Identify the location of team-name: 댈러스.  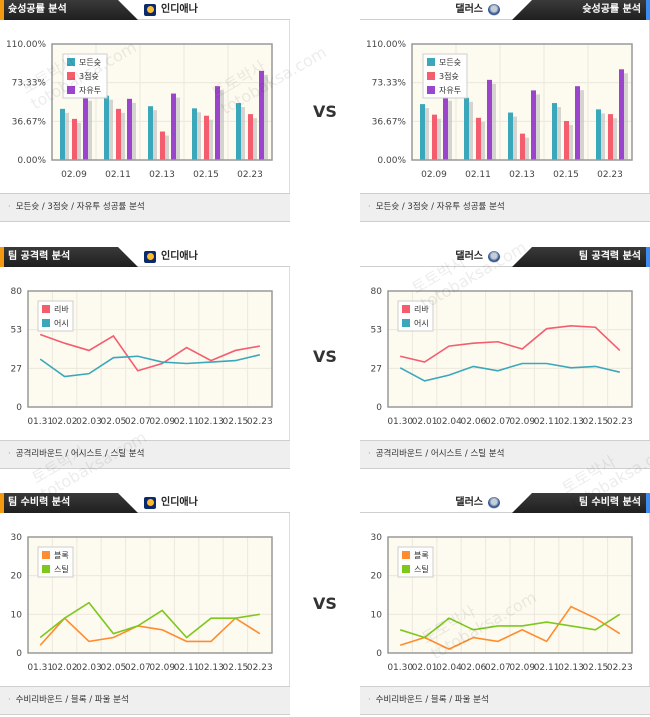
(469, 502).